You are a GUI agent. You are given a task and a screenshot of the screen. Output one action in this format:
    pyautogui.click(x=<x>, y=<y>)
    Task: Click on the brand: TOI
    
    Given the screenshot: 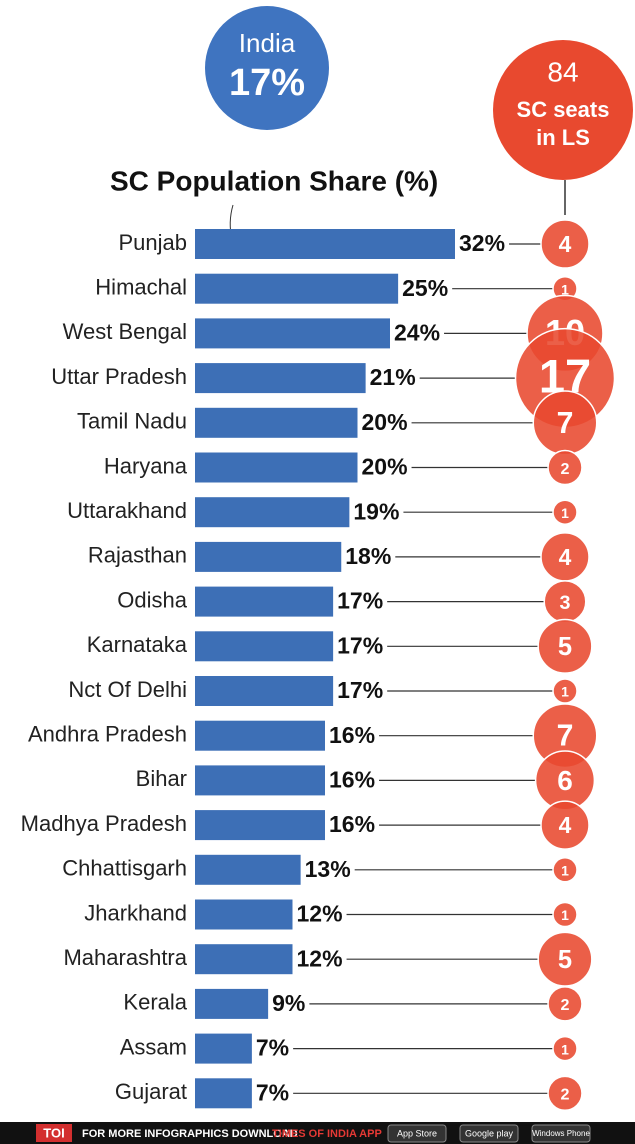 What is the action you would take?
    pyautogui.click(x=53, y=1132)
    